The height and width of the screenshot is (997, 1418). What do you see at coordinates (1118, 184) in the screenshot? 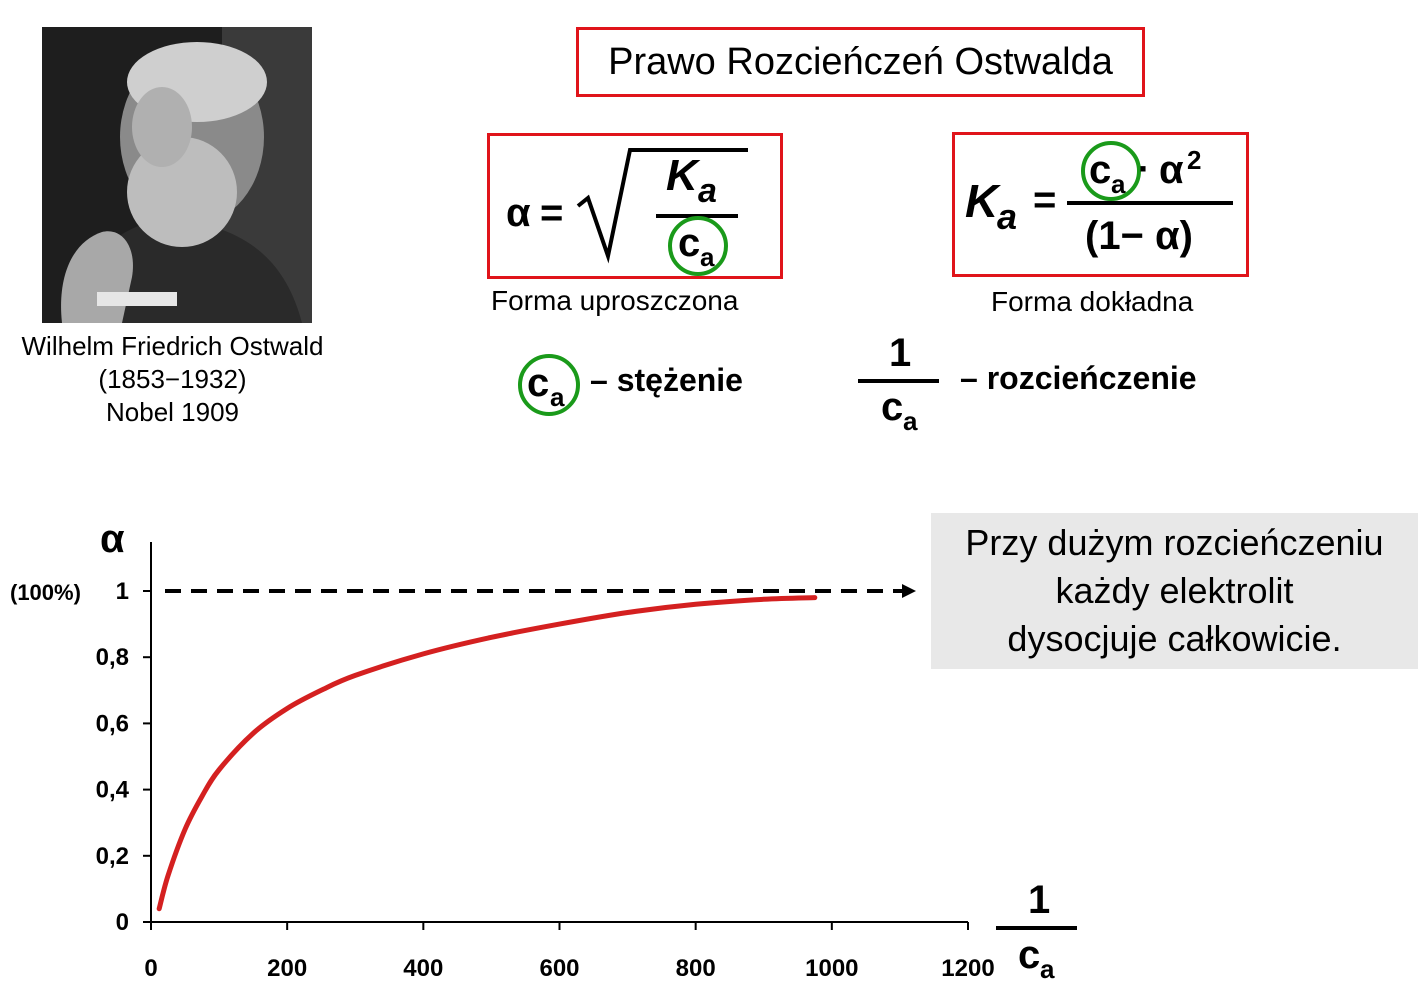
I see `formula-exact-c-sub: a` at bounding box center [1118, 184].